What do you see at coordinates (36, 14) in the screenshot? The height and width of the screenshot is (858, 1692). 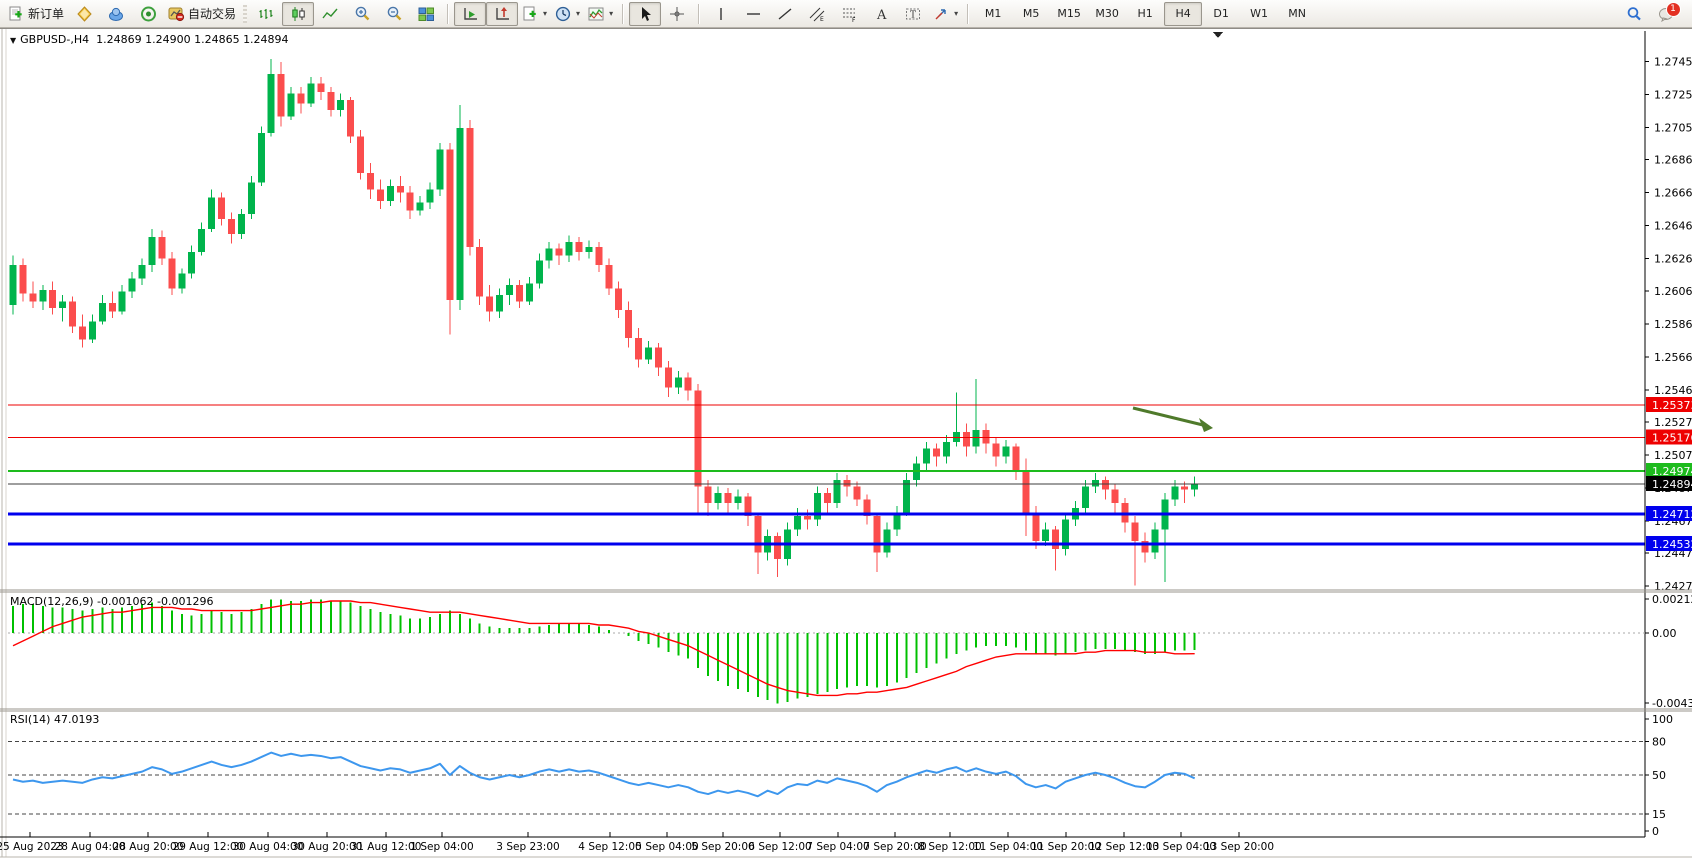 I see `new-order-button: 新订单` at bounding box center [36, 14].